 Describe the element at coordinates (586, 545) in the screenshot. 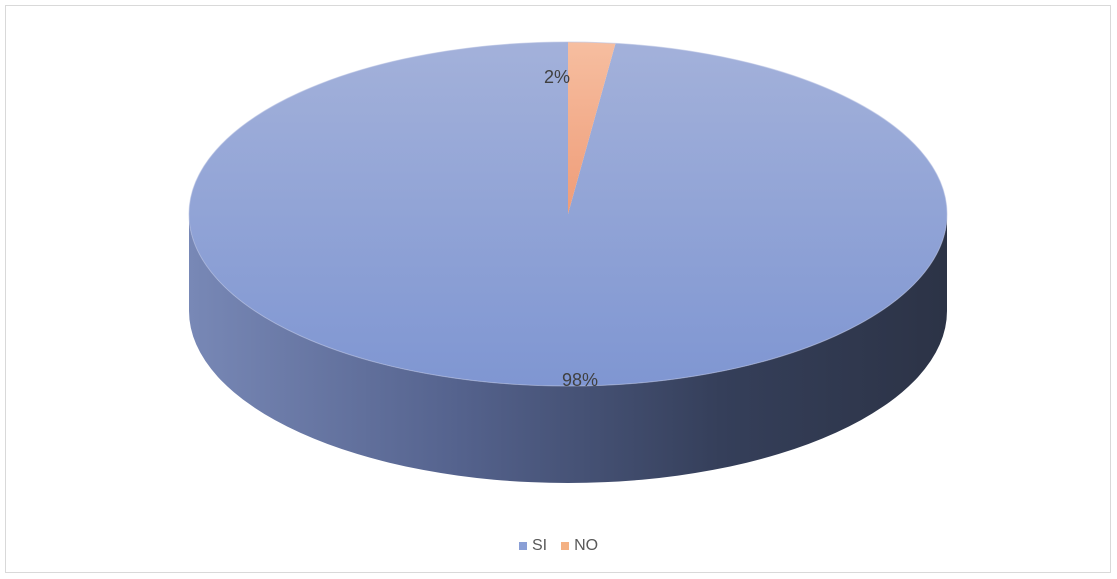

I see `legend-label-no: NO` at that location.